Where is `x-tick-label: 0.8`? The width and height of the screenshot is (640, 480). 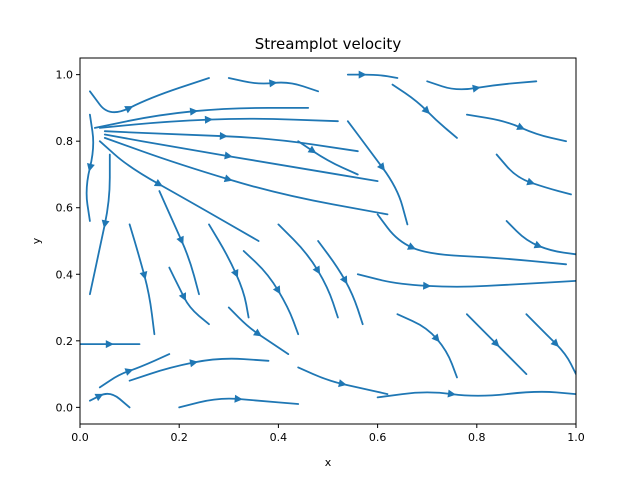 x-tick-label: 0.8 is located at coordinates (477, 437).